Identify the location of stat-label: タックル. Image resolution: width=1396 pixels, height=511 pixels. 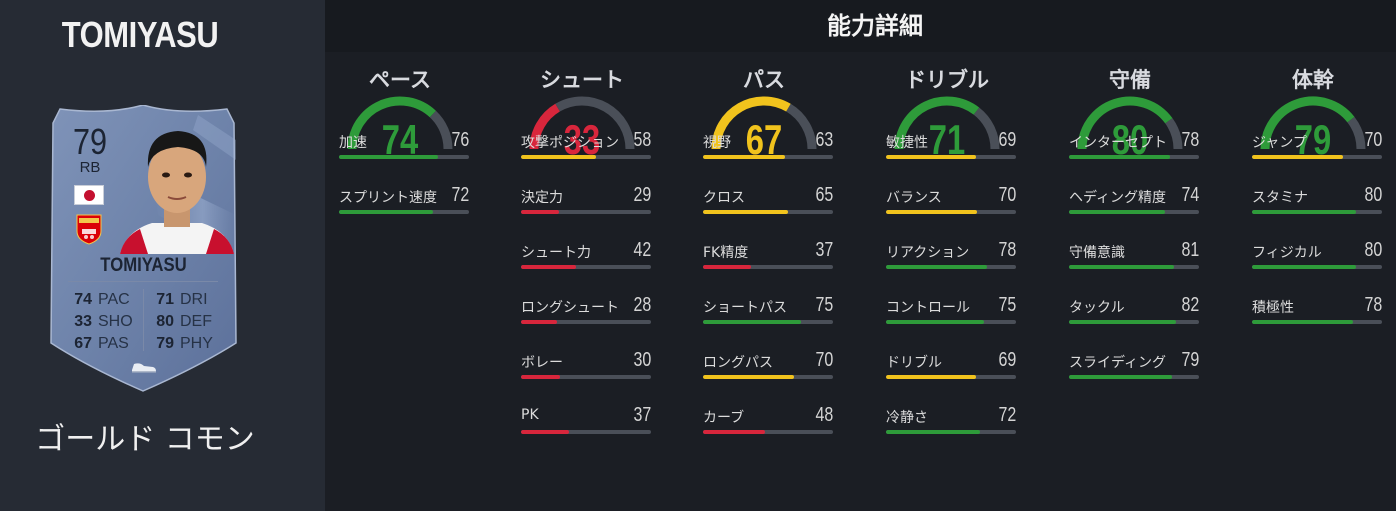
(1097, 308).